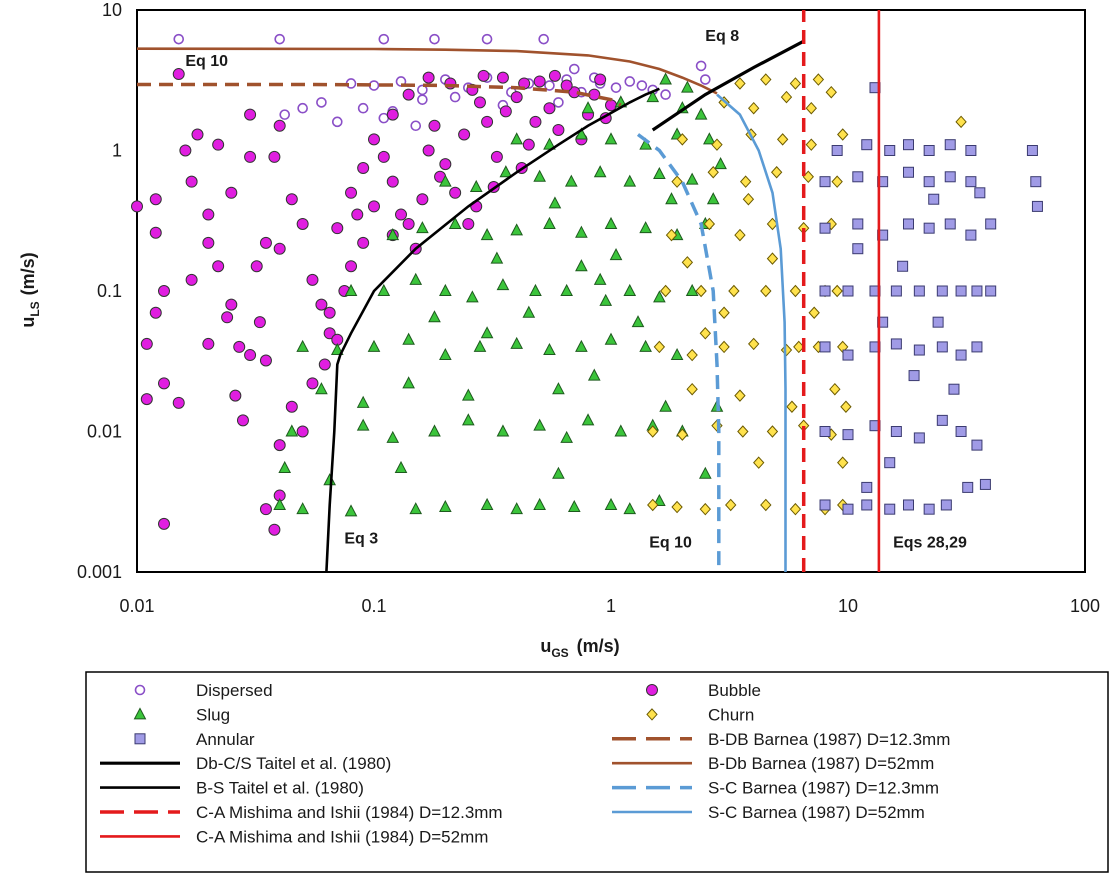 The image size is (1114, 878). Describe the element at coordinates (213, 714) in the screenshot. I see `legend-label: Slug` at that location.